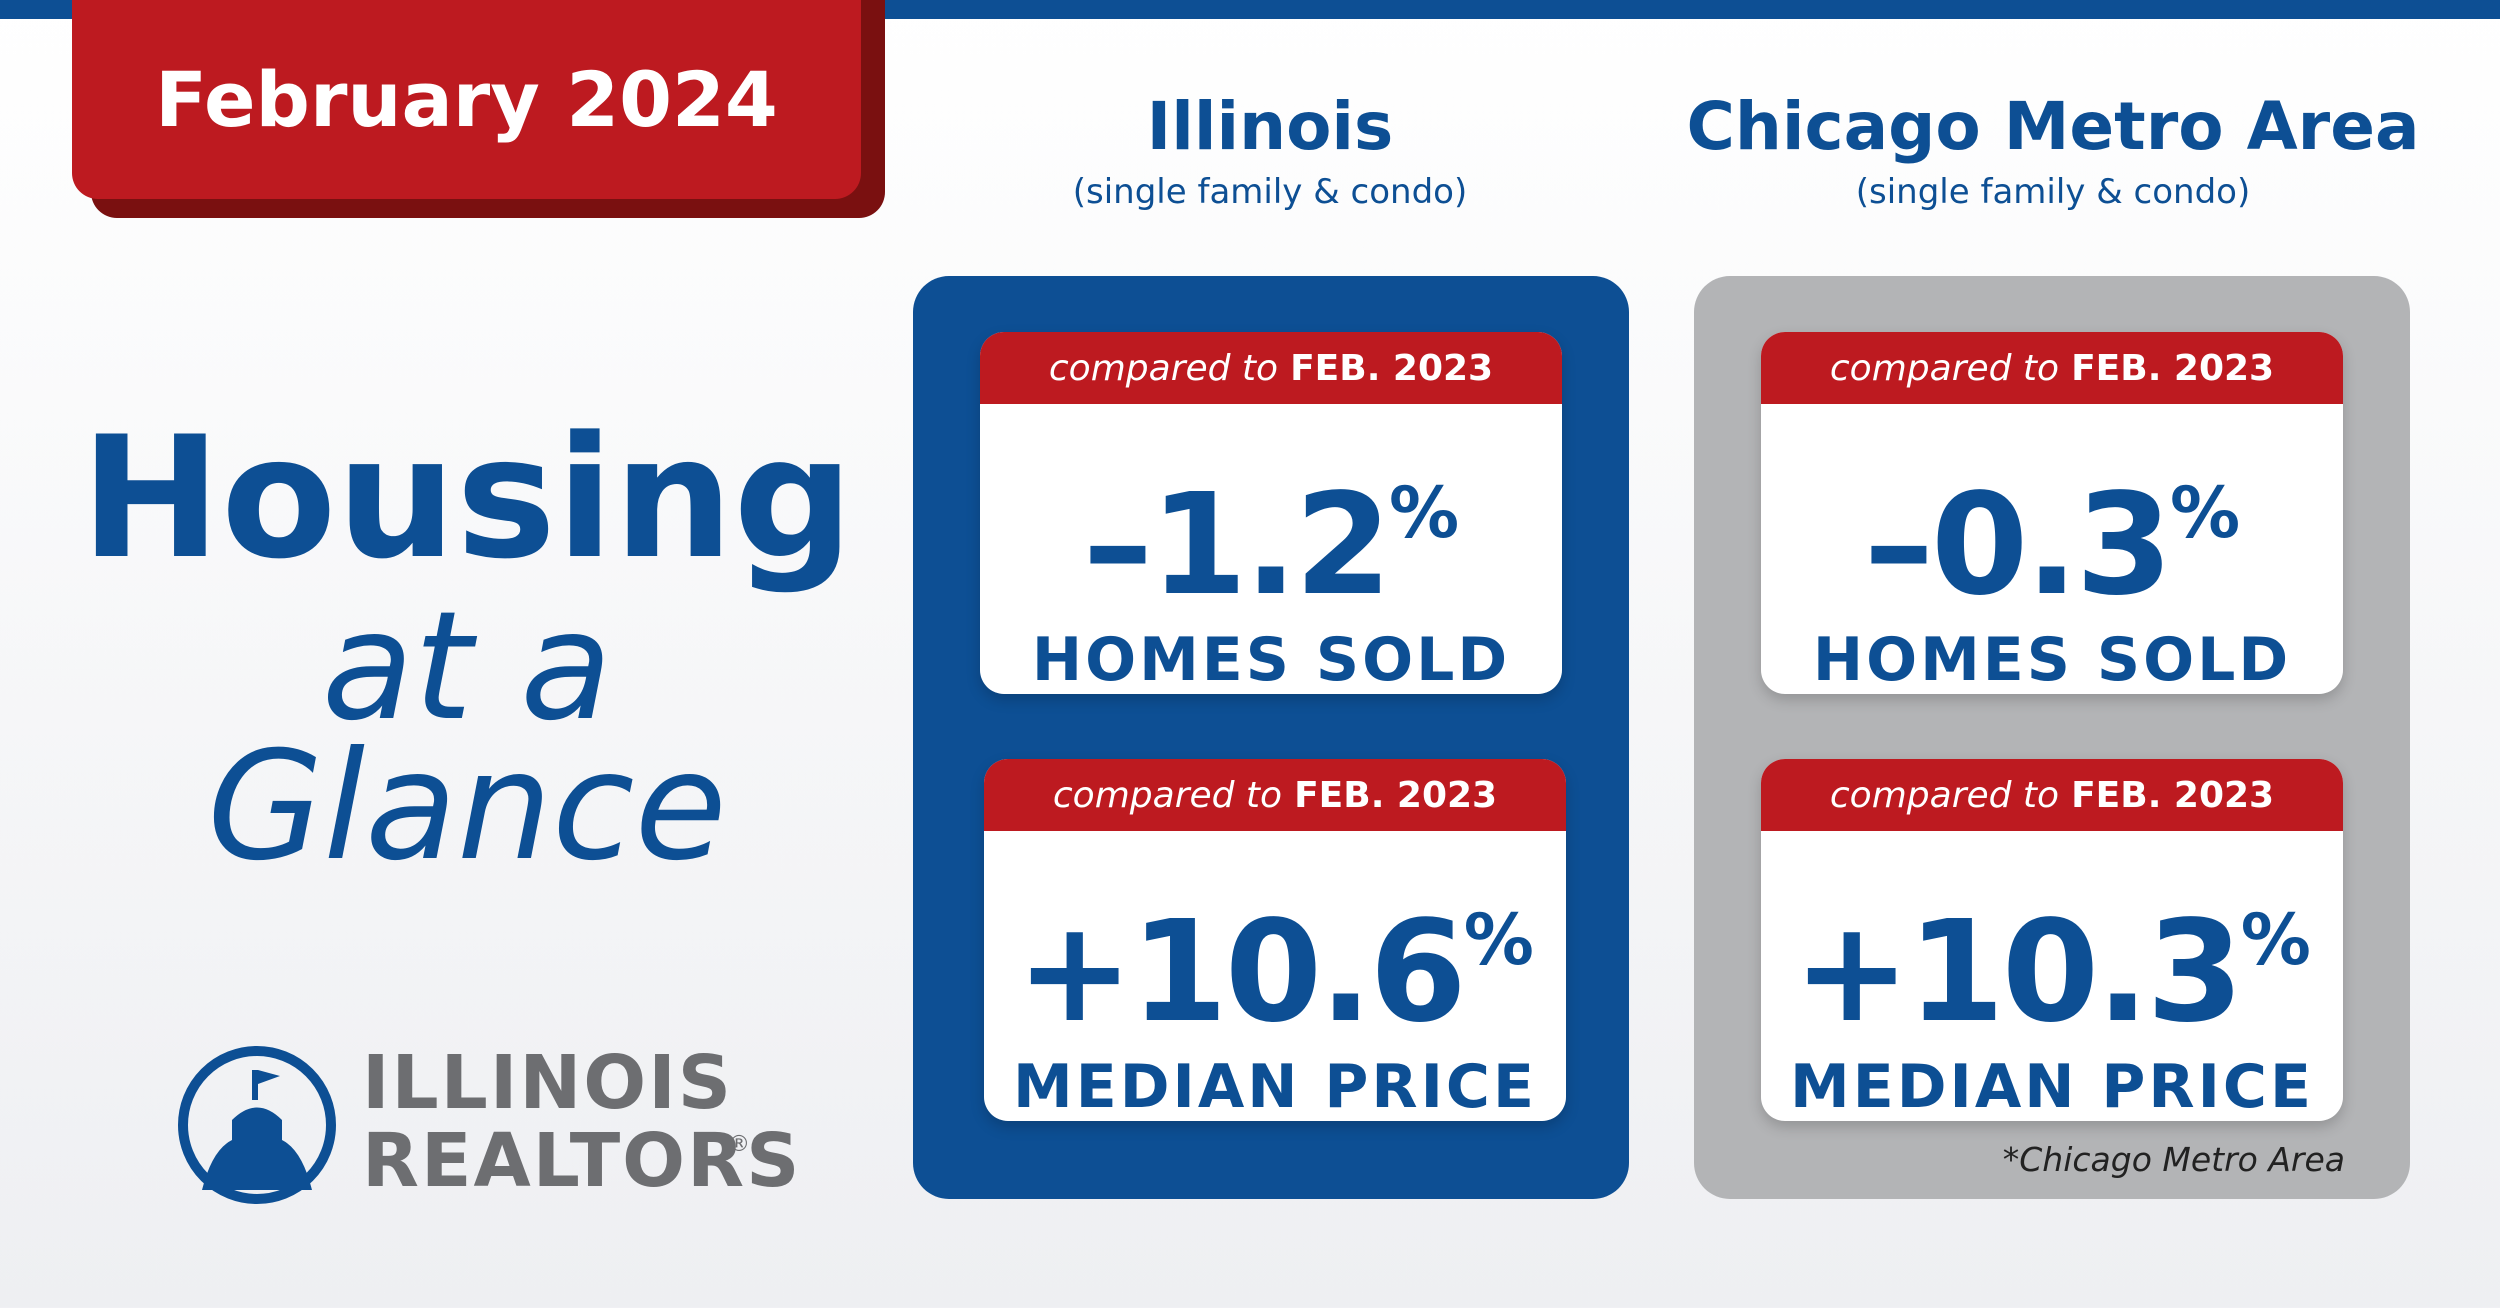 The height and width of the screenshot is (1308, 2500). I want to click on registered-mark: ®, so click(739, 1144).